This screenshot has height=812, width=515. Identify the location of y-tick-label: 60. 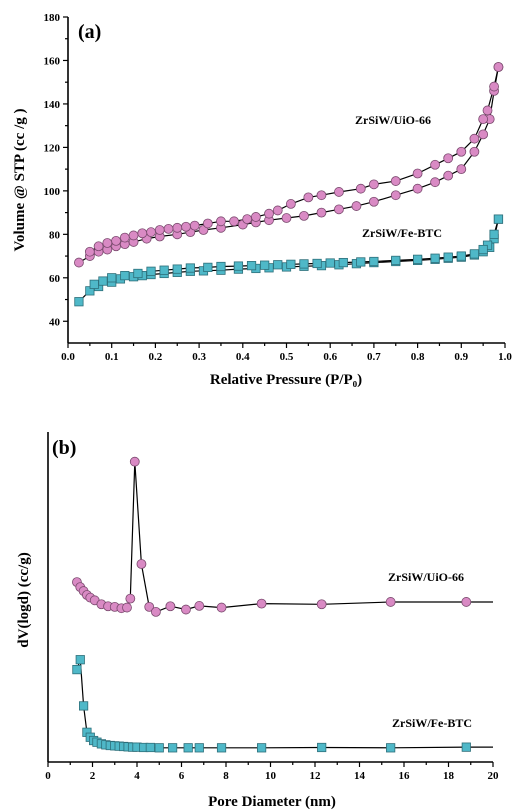
(55, 279).